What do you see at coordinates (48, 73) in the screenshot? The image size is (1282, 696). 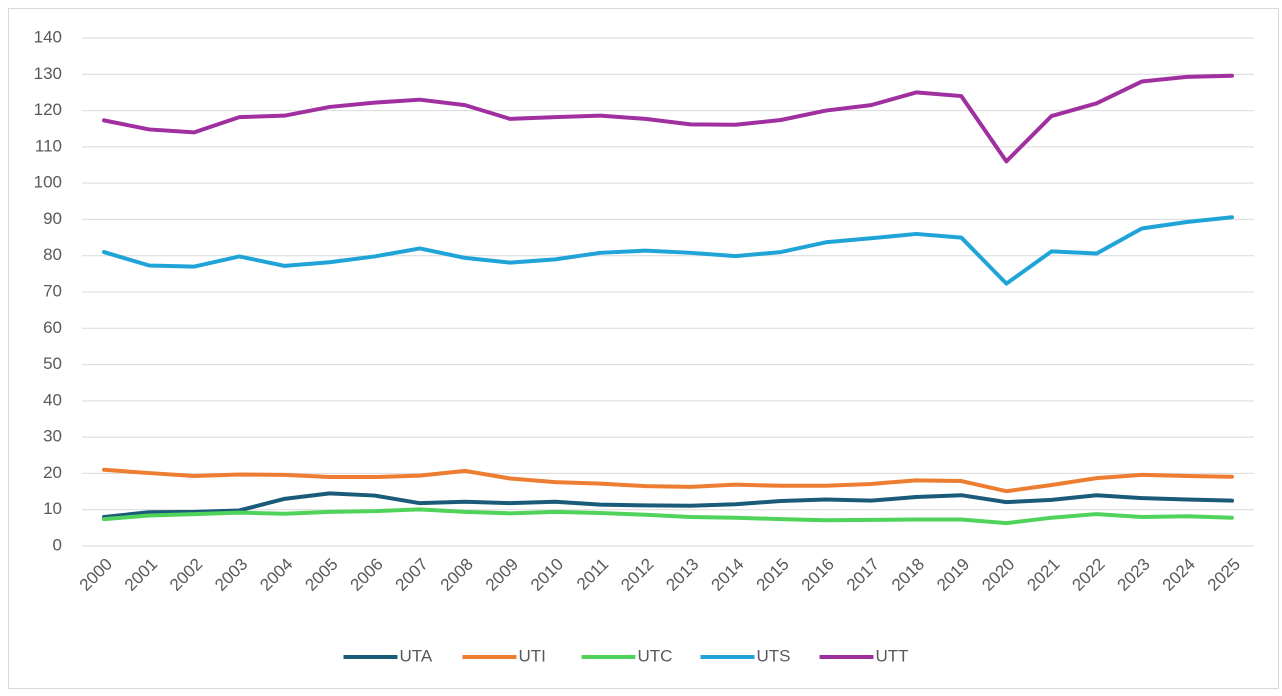 I see `y-tick-label: 130` at bounding box center [48, 73].